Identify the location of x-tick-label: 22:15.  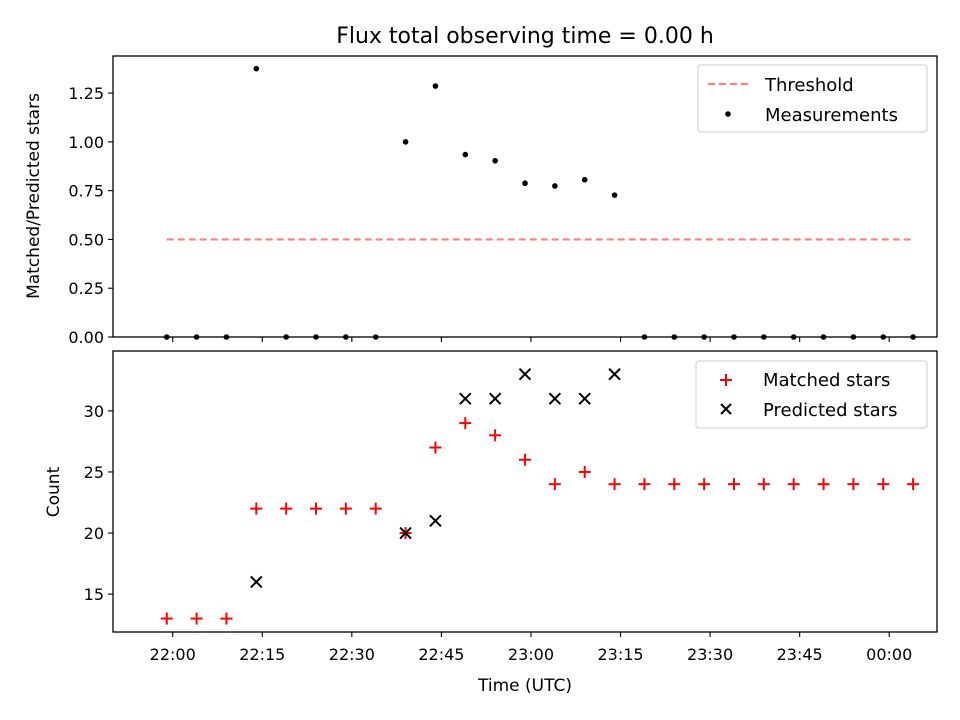
(262, 654).